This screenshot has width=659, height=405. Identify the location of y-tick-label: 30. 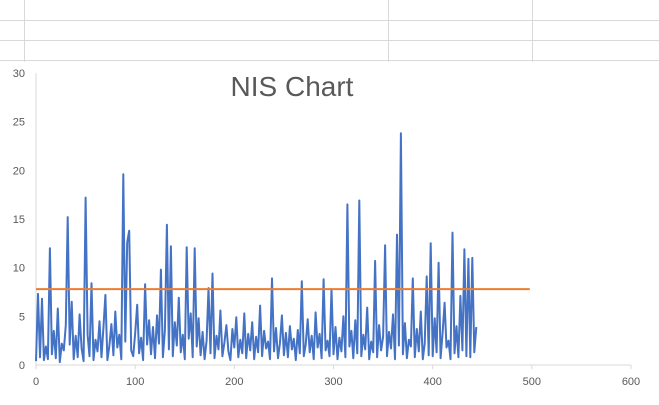
(19, 74).